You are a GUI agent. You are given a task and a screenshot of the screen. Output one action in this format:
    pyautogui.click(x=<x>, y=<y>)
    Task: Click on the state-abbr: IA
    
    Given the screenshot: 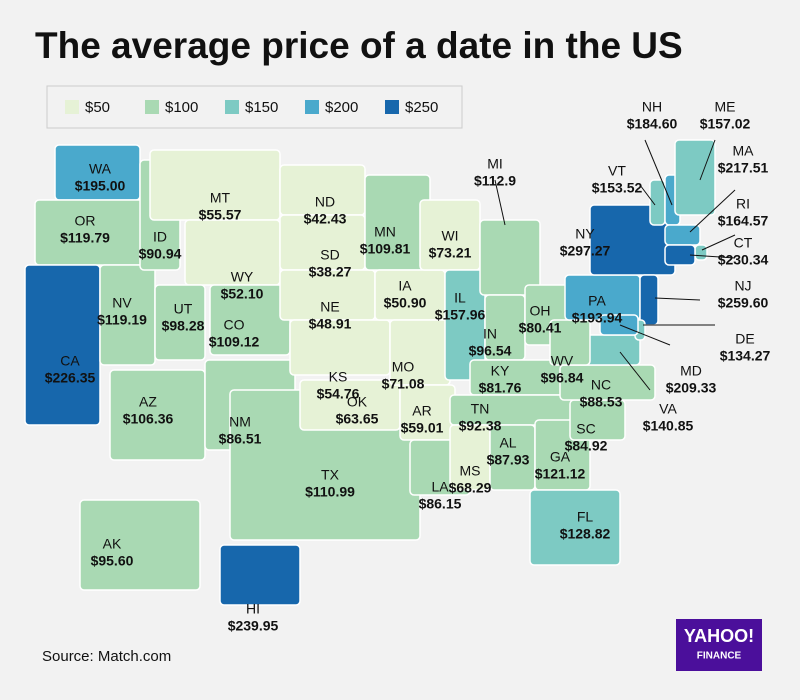 What is the action you would take?
    pyautogui.click(x=405, y=286)
    